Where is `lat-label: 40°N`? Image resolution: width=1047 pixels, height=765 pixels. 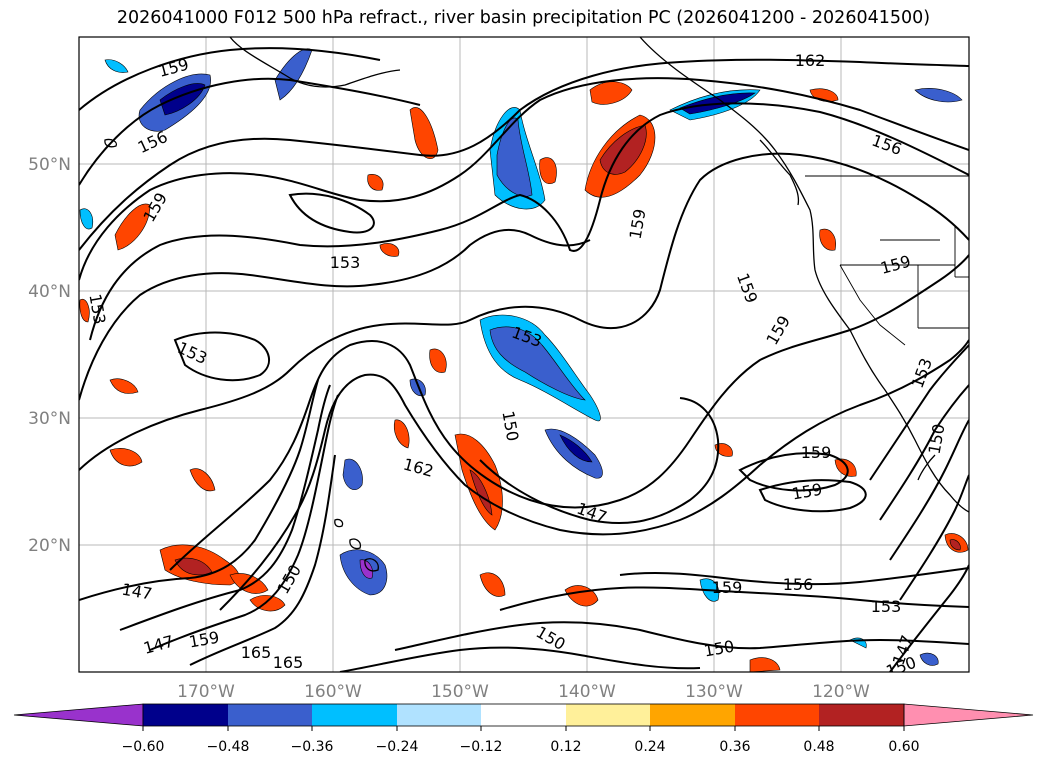
lat-label: 40°N is located at coordinates (49, 292).